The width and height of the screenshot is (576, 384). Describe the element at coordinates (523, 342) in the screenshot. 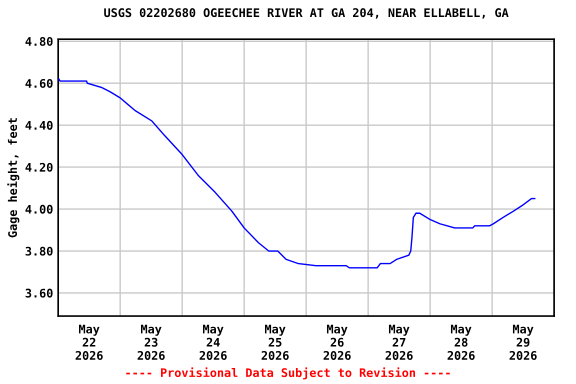

I see `x-tick-label: May 29 2026` at that location.